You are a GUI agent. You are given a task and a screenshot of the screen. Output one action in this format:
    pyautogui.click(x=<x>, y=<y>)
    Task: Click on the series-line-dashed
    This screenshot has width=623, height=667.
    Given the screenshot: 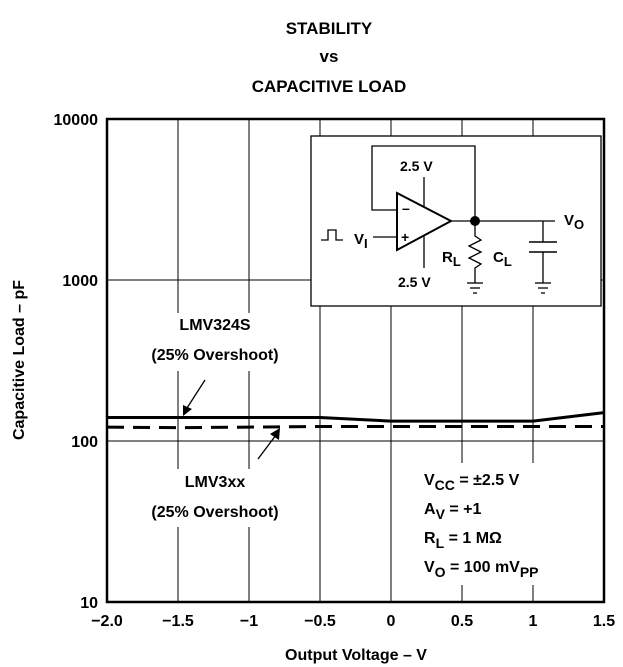 What is the action you would take?
    pyautogui.click(x=355, y=427)
    